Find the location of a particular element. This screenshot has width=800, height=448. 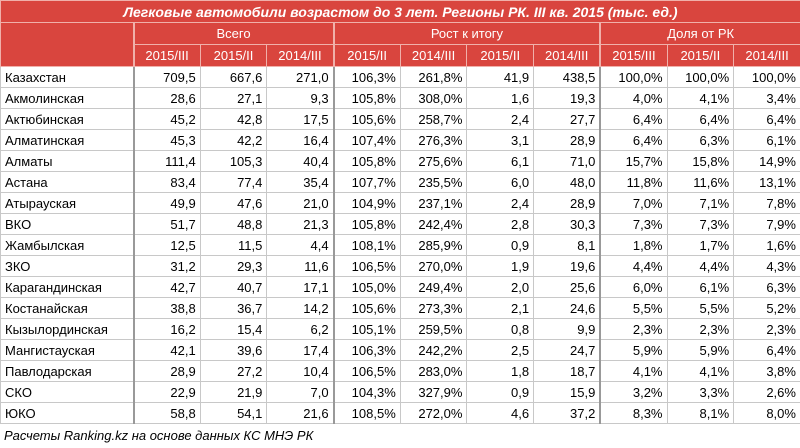

cell-value: 272,0% is located at coordinates (433, 413).